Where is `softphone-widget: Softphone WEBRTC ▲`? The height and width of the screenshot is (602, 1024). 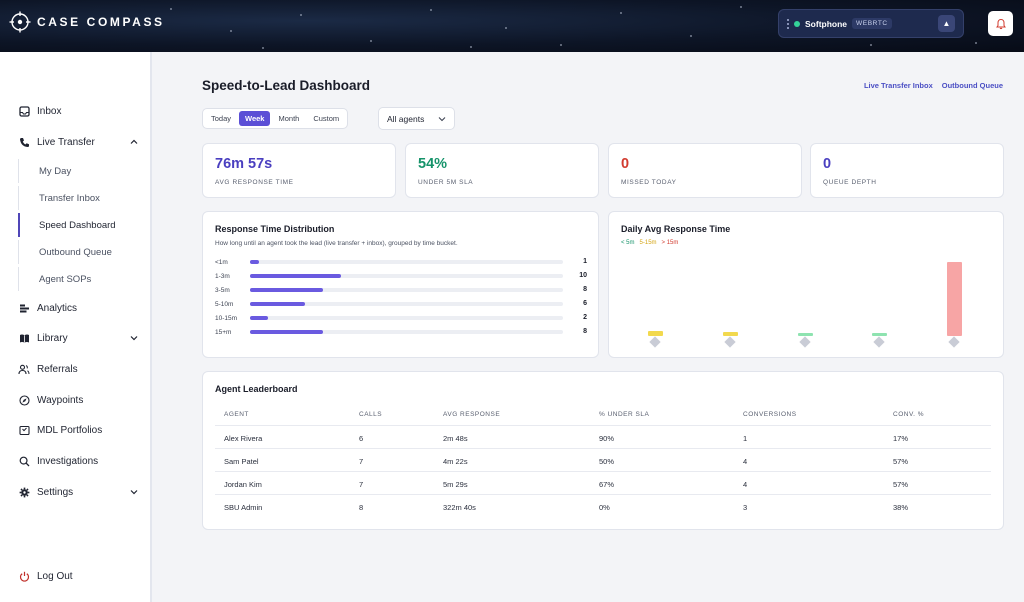
softphone-widget: Softphone WEBRTC ▲ is located at coordinates (871, 23).